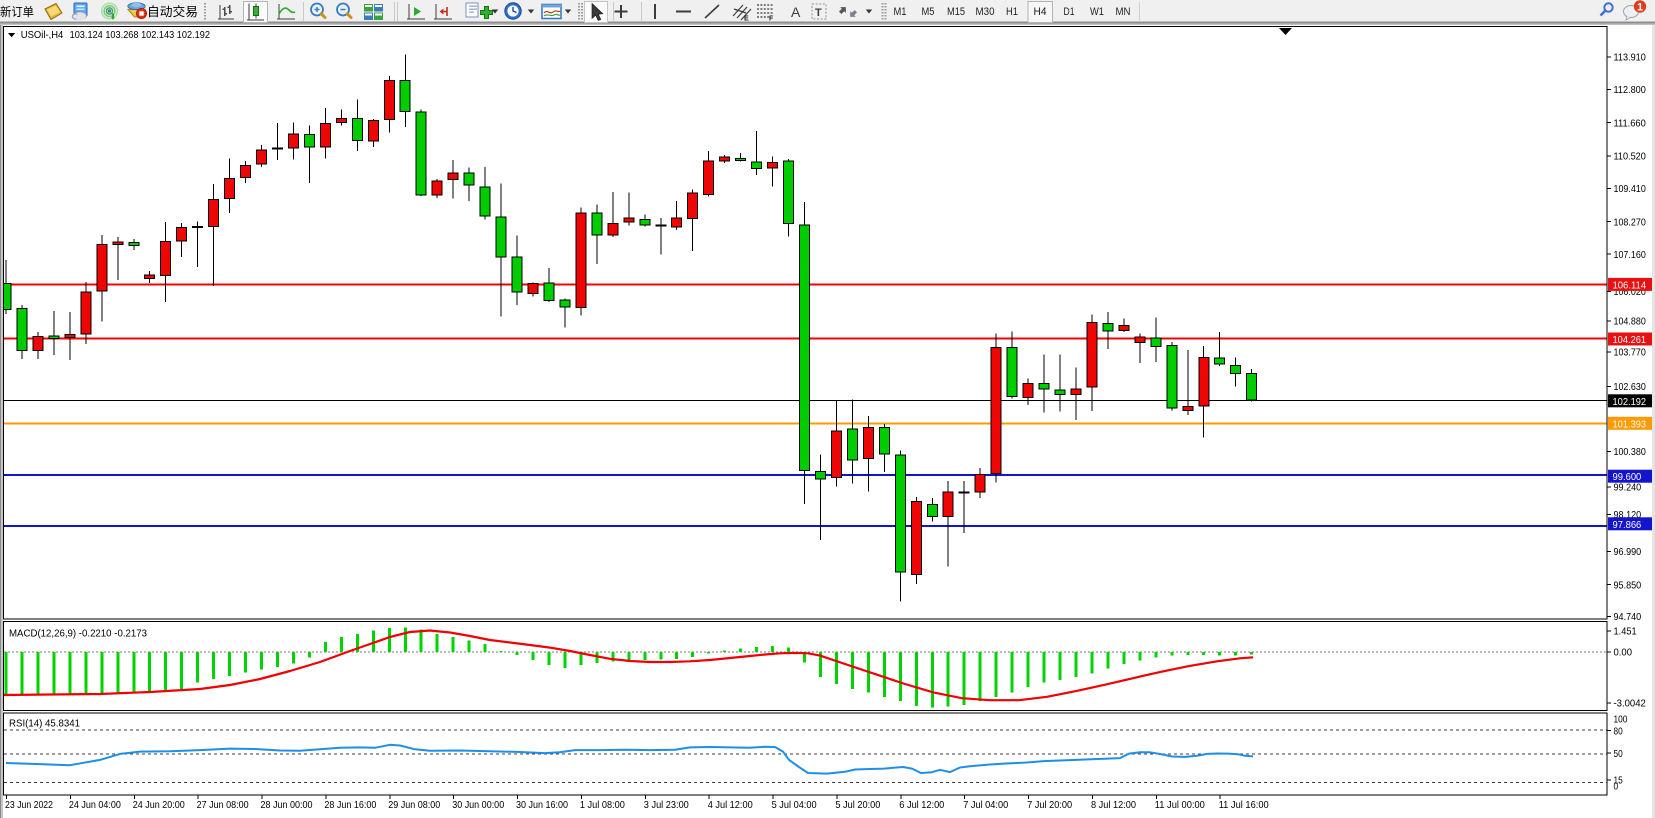 This screenshot has height=818, width=1655. What do you see at coordinates (1630, 123) in the screenshot?
I see `svg-text: 111.660` at bounding box center [1630, 123].